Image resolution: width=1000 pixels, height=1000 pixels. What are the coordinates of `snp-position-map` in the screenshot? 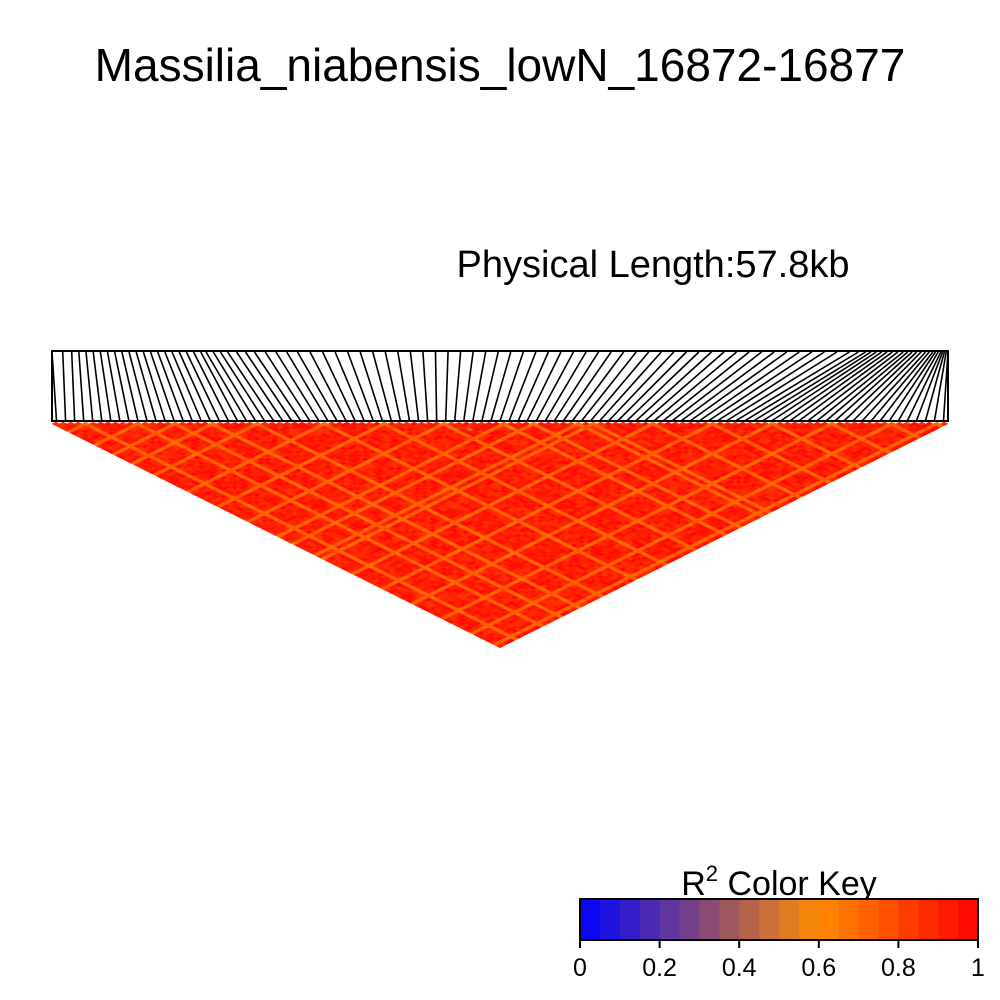 It's located at (500, 386).